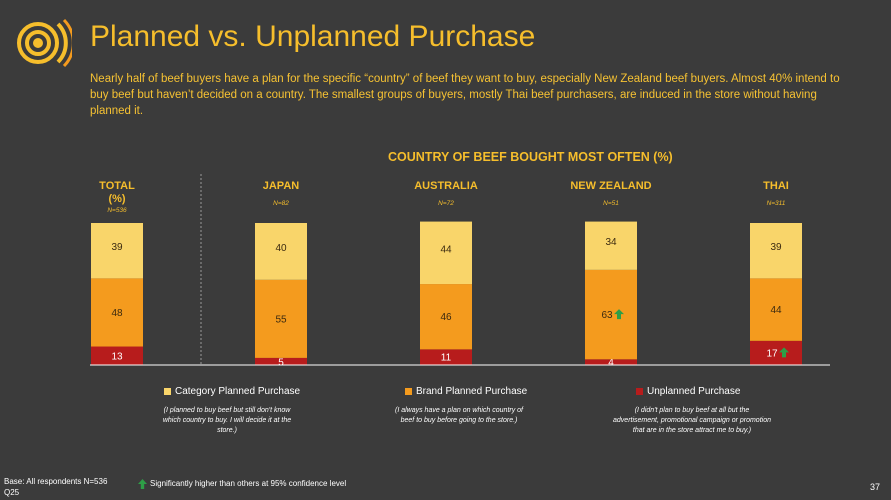 The width and height of the screenshot is (891, 500). I want to click on chart-heading: COUNTRY OF BEEF BOUGHT MOST OFTEN (%), so click(530, 157).